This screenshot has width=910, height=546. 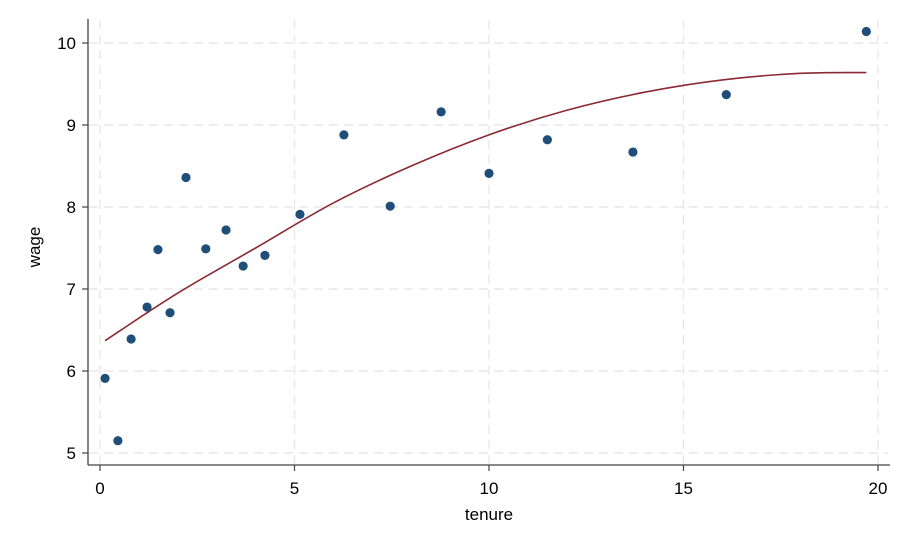 What do you see at coordinates (71, 207) in the screenshot?
I see `y-tick-label: 8` at bounding box center [71, 207].